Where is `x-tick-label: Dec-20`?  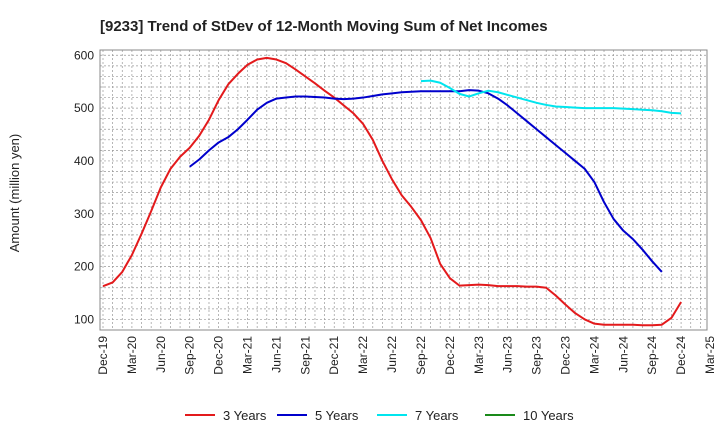 x-tick-label: Dec-20 is located at coordinates (219, 355).